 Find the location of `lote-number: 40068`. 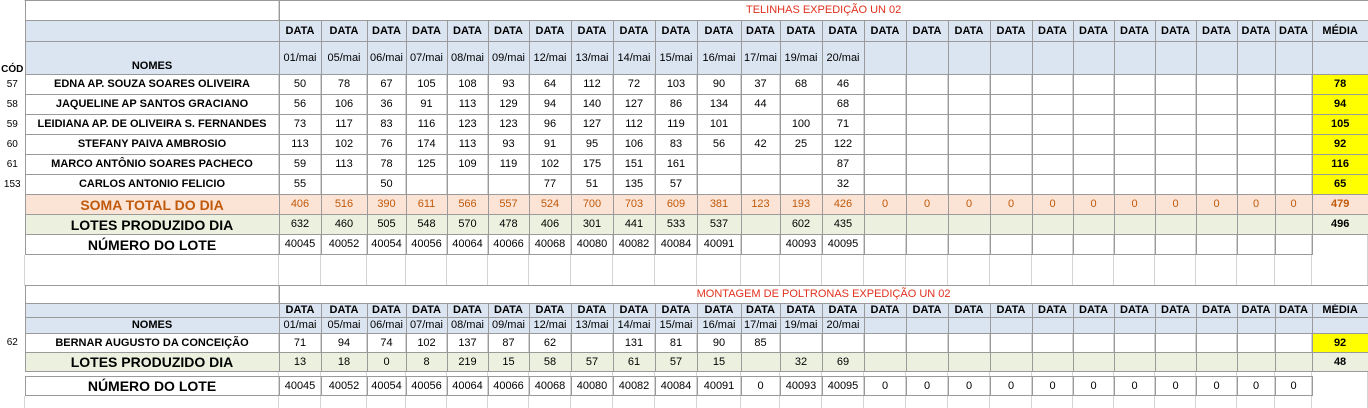

lote-number: 40068 is located at coordinates (550, 244).